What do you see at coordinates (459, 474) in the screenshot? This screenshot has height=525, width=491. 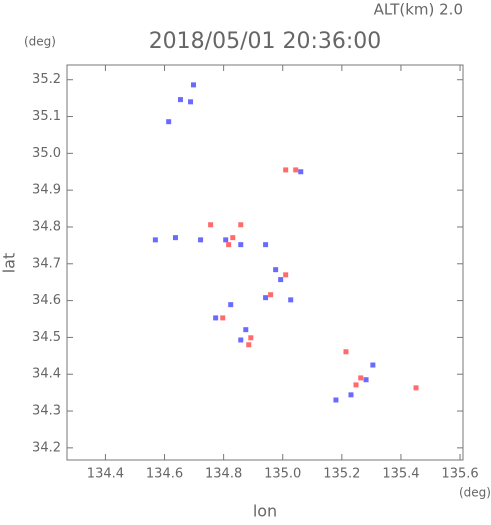 I see `x-tick-label: 135.6` at bounding box center [459, 474].